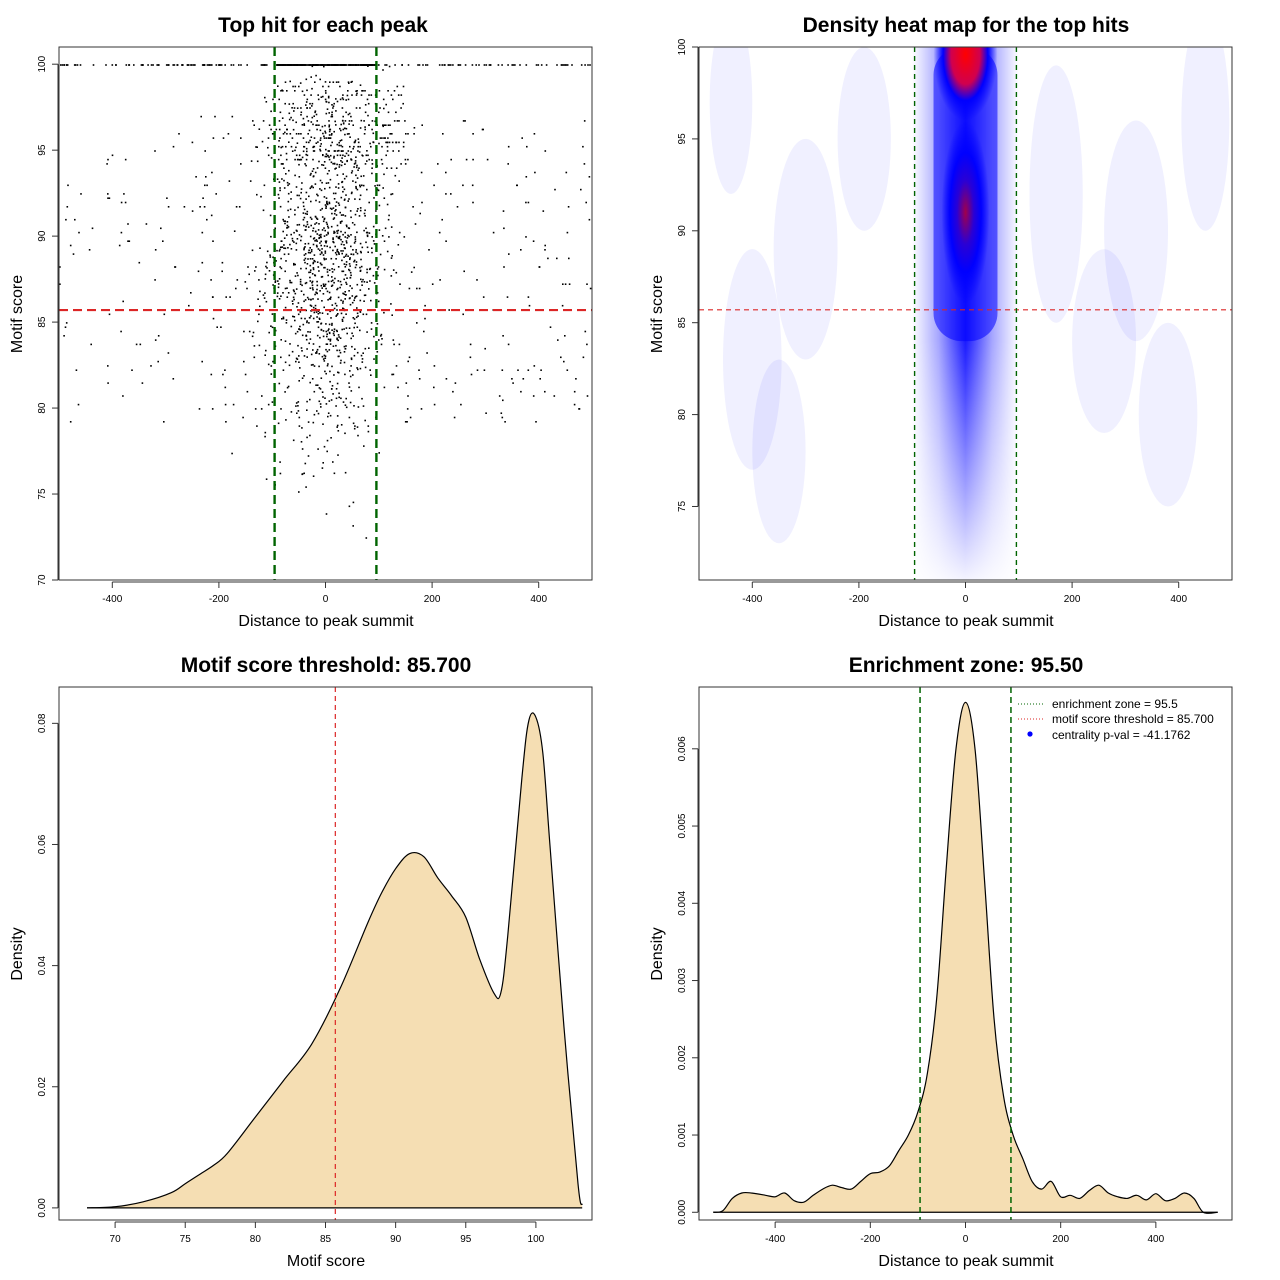 The height and width of the screenshot is (1280, 1280). What do you see at coordinates (17, 314) in the screenshot?
I see `y-axis-label: Motif score` at bounding box center [17, 314].